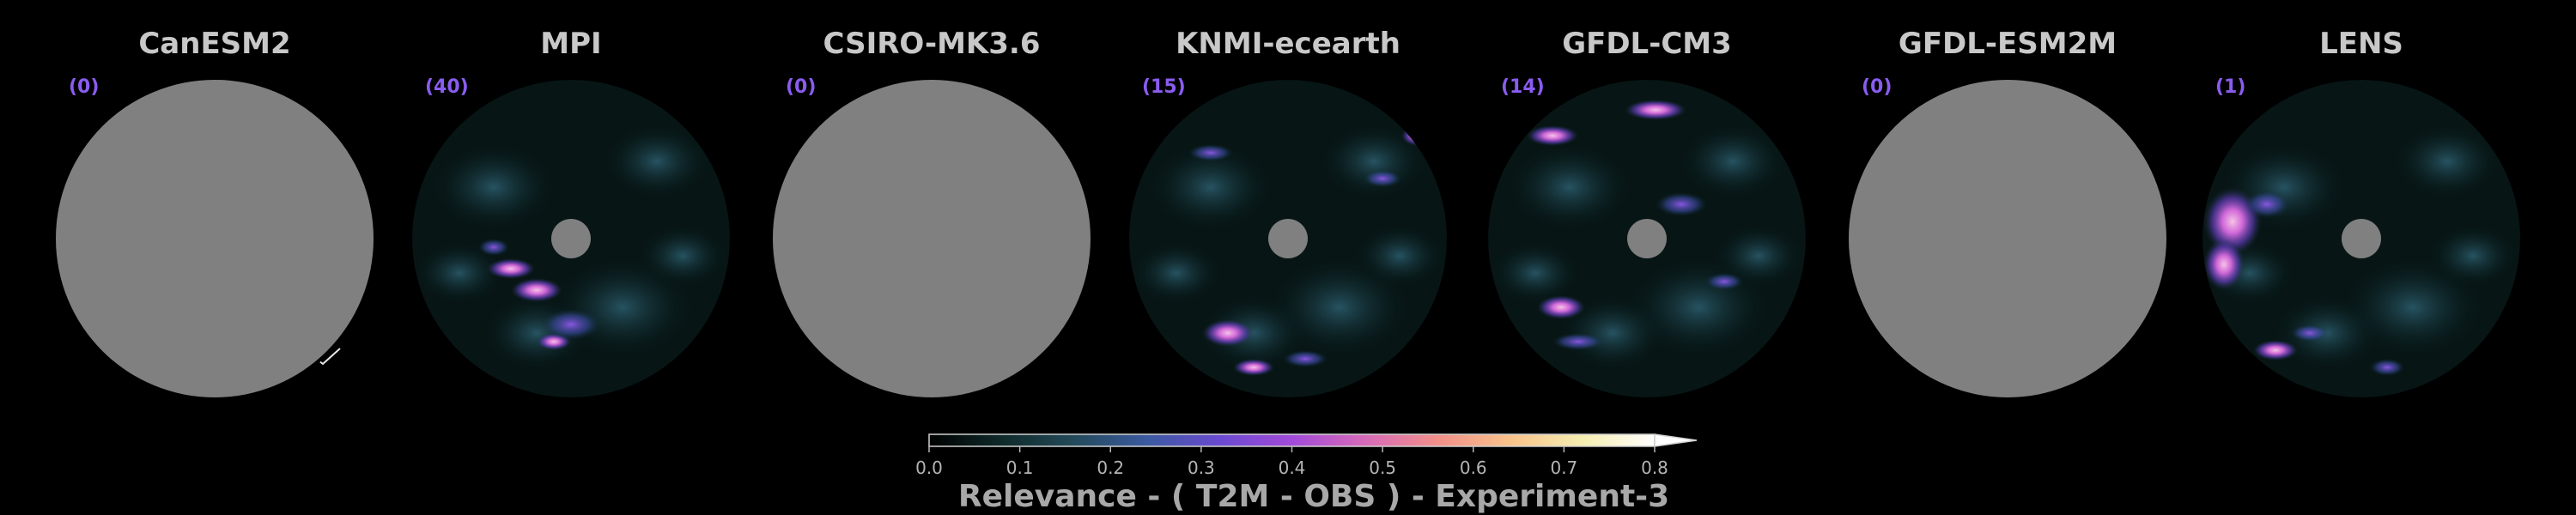 The height and width of the screenshot is (515, 2576). Describe the element at coordinates (929, 467) in the screenshot. I see `colorbar-tick-label: 0.0` at that location.